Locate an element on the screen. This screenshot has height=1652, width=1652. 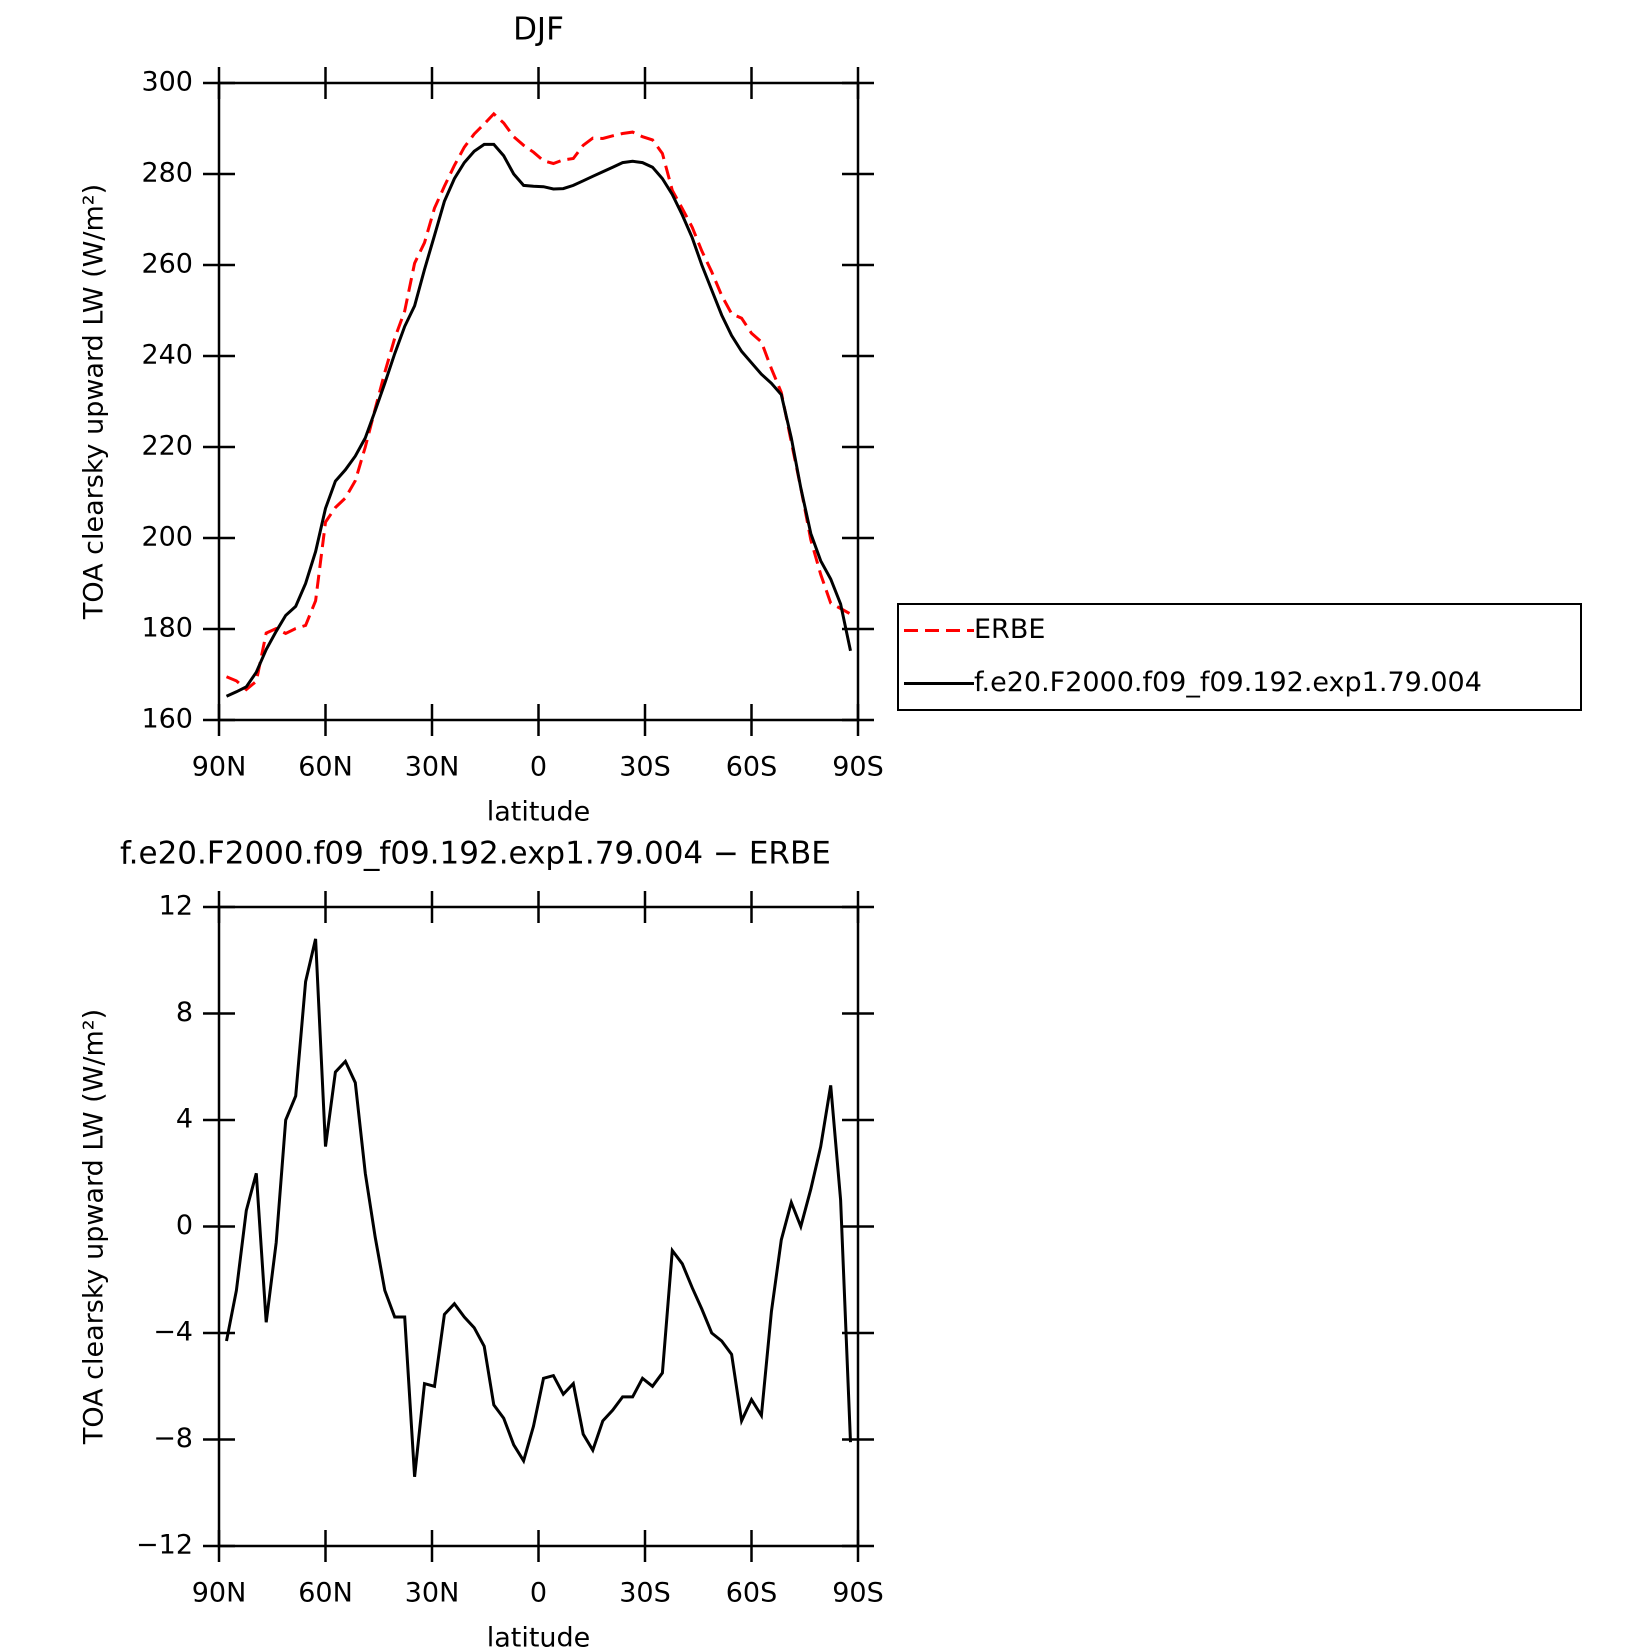
y-tick-label: 260 is located at coordinates (167, 264).